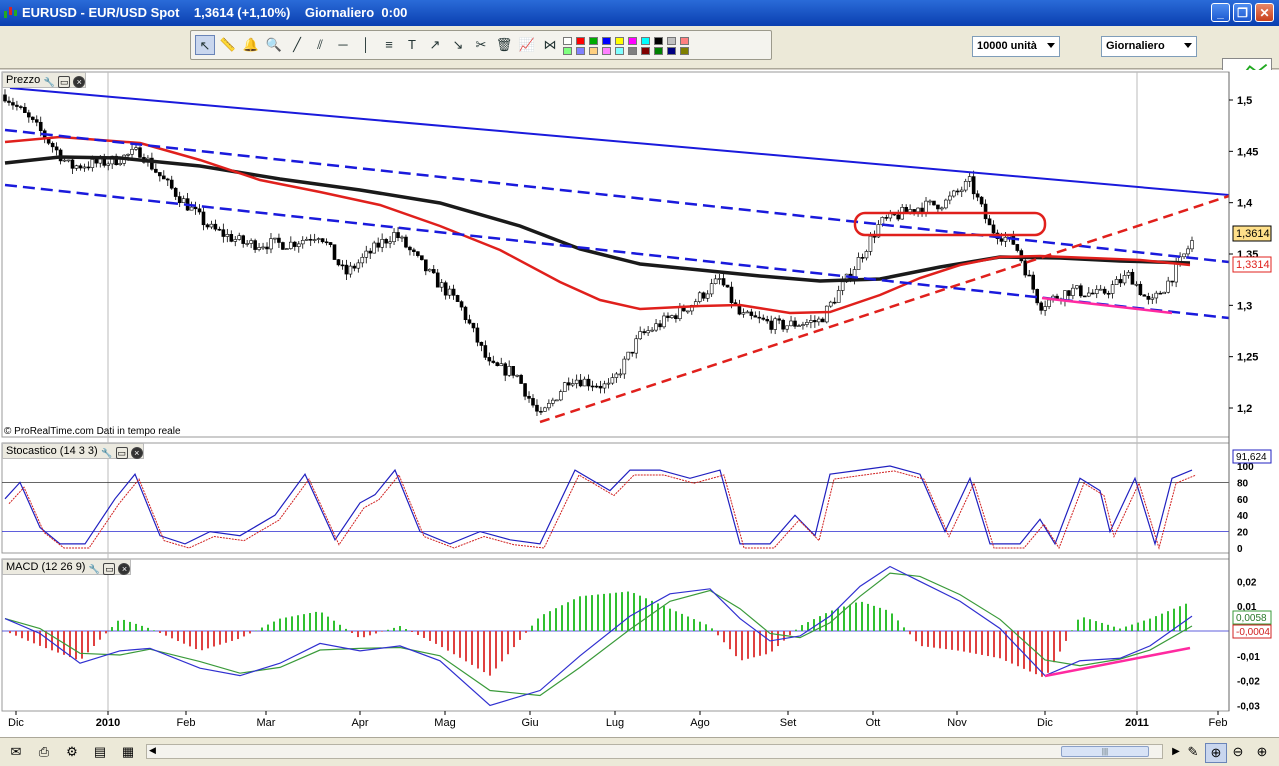  Describe the element at coordinates (128, 751) in the screenshot. I see `layout-icon: ▦` at that location.